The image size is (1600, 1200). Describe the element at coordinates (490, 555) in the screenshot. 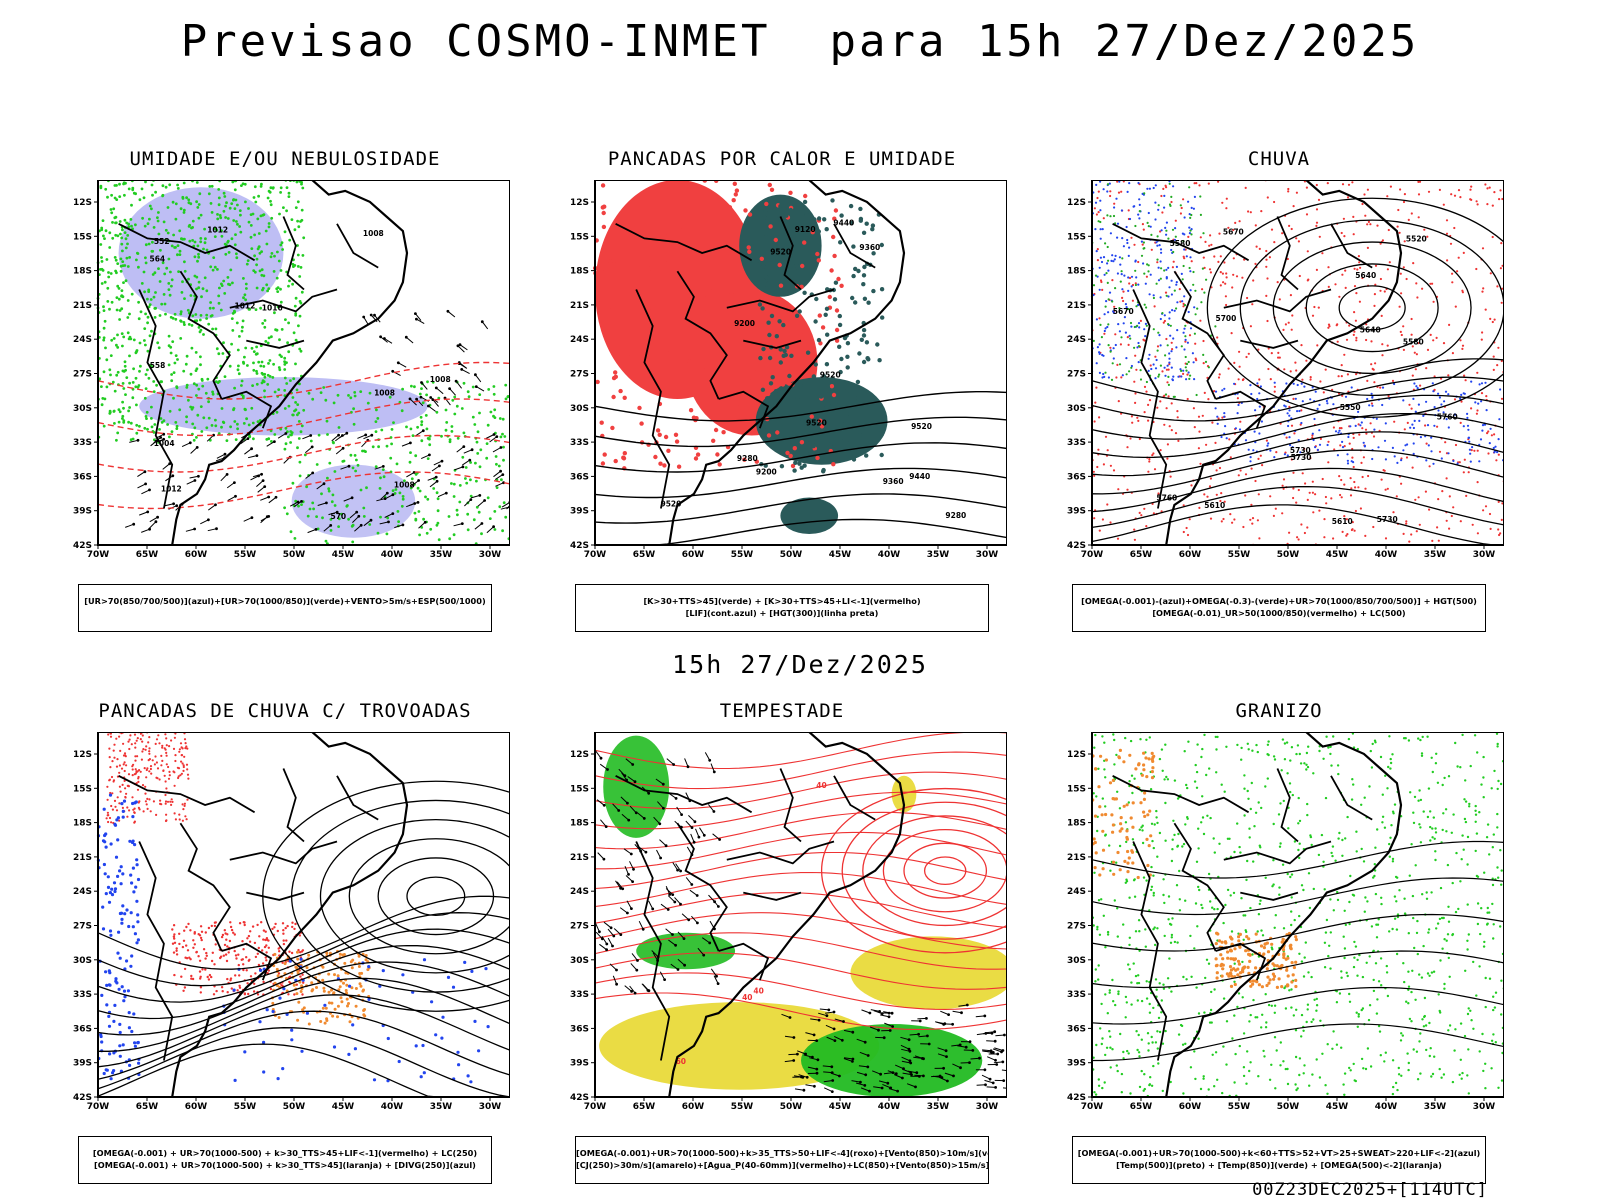

I see `lon-label: 30W` at that location.